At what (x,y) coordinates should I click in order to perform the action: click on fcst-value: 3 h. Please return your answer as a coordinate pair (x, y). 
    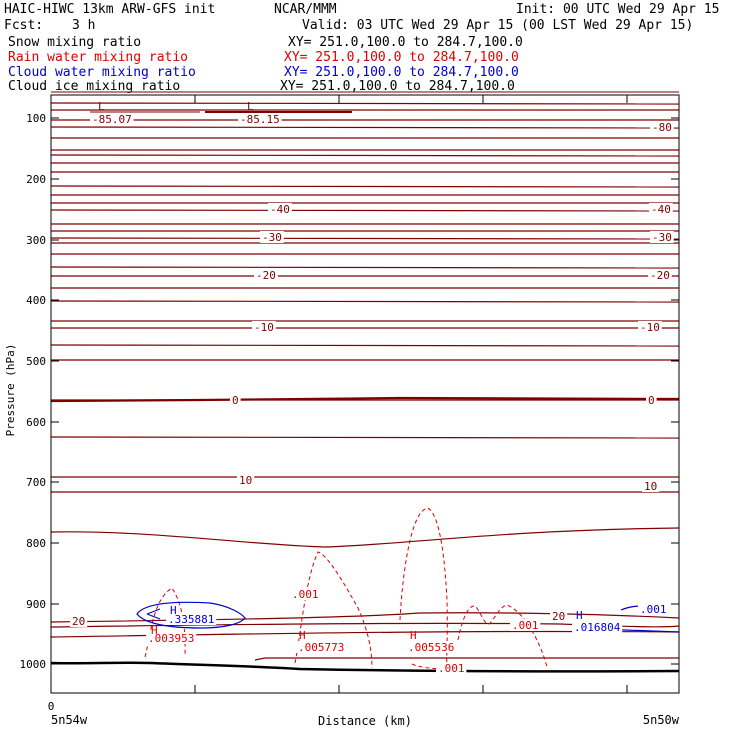
    Looking at the image, I should click on (84, 25).